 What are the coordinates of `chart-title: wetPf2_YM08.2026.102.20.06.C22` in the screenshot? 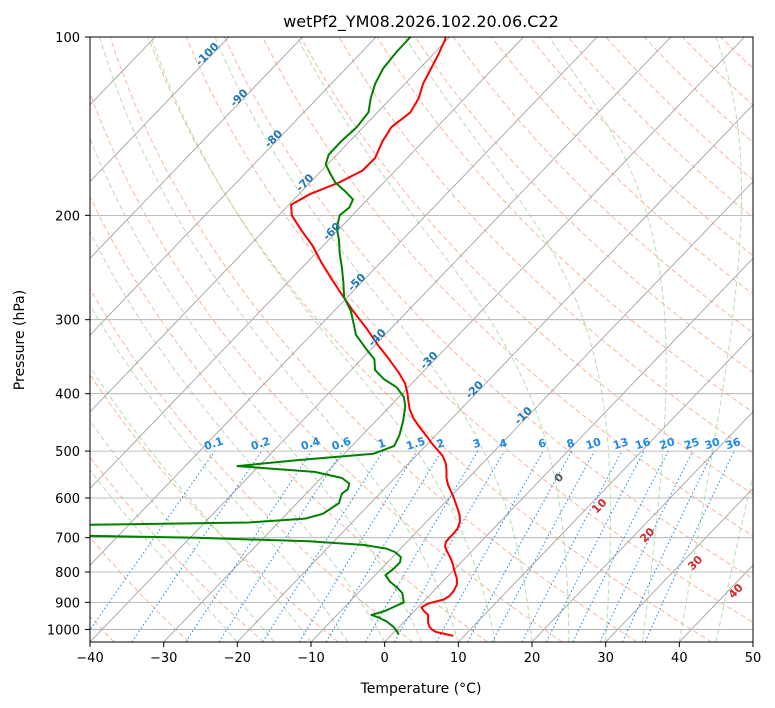 It's located at (421, 22).